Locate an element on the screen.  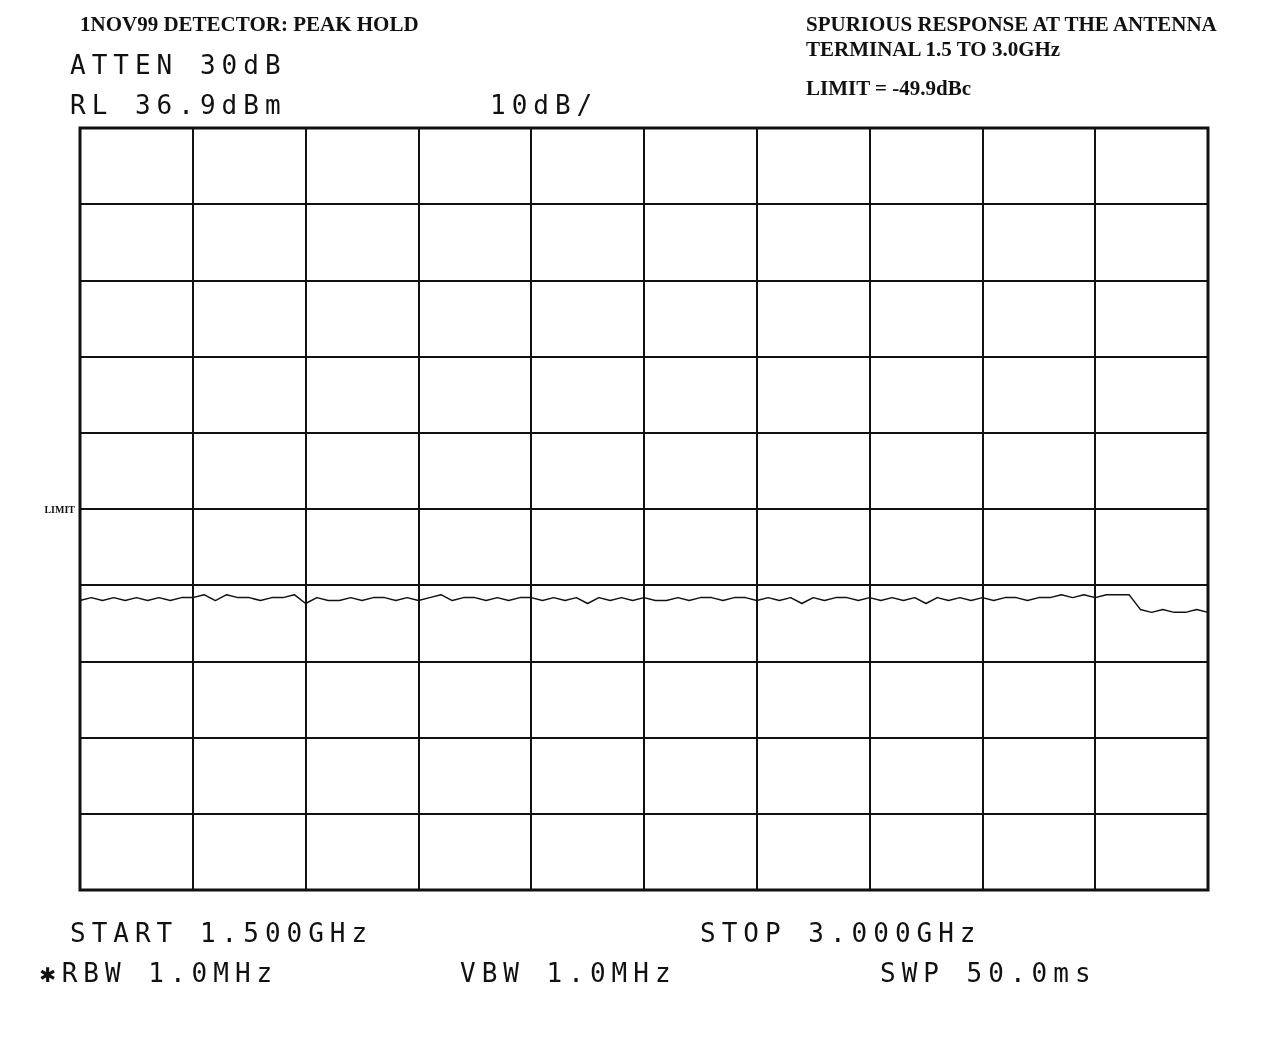
chart-title: 1NOV99 DETECTOR: PEAK HOLD is located at coordinates (249, 24).